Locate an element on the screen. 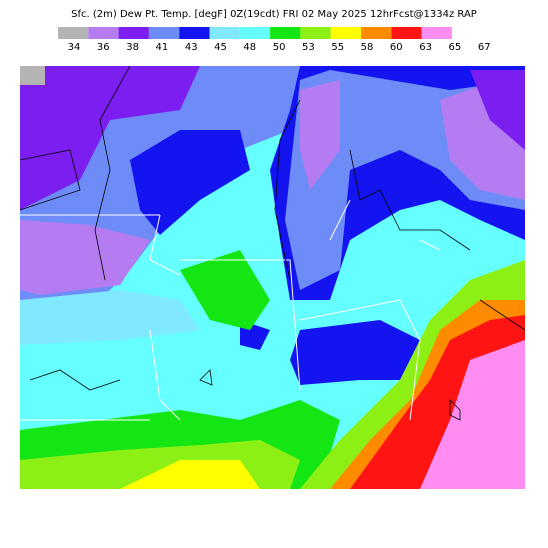 The width and height of the screenshot is (548, 548). colorbar-label: 55 is located at coordinates (337, 47).